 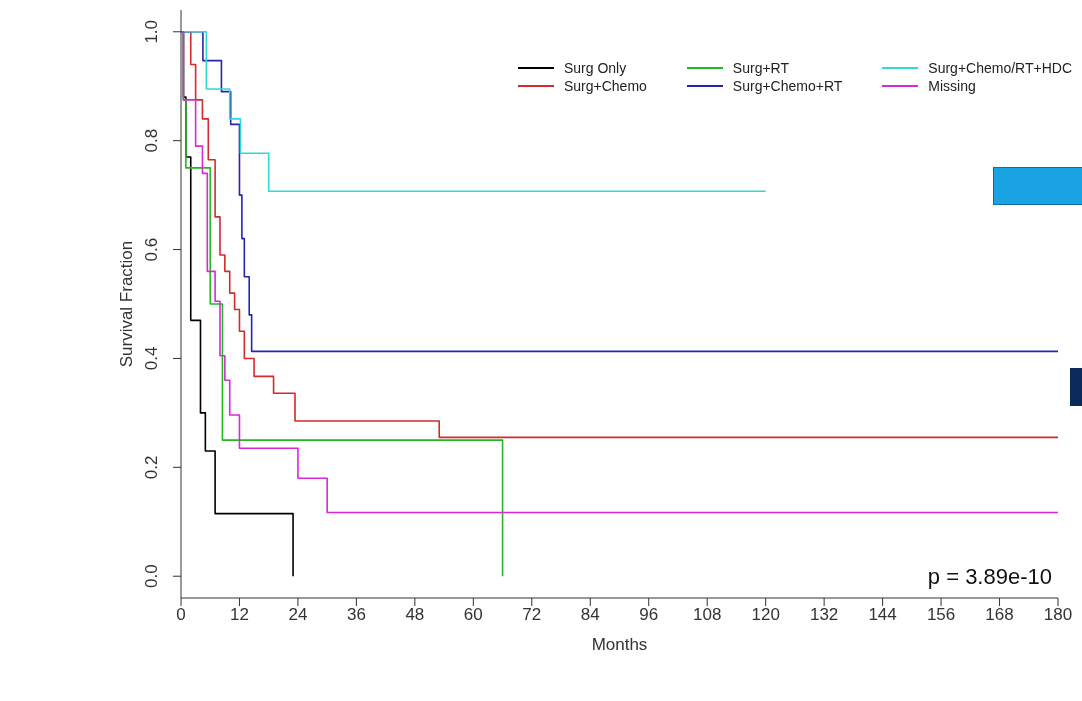 I want to click on x-tick-label: 48, so click(x=415, y=615).